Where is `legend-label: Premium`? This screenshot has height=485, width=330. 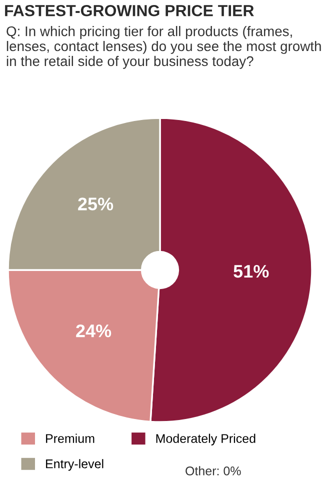 legend-label: Premium is located at coordinates (70, 438).